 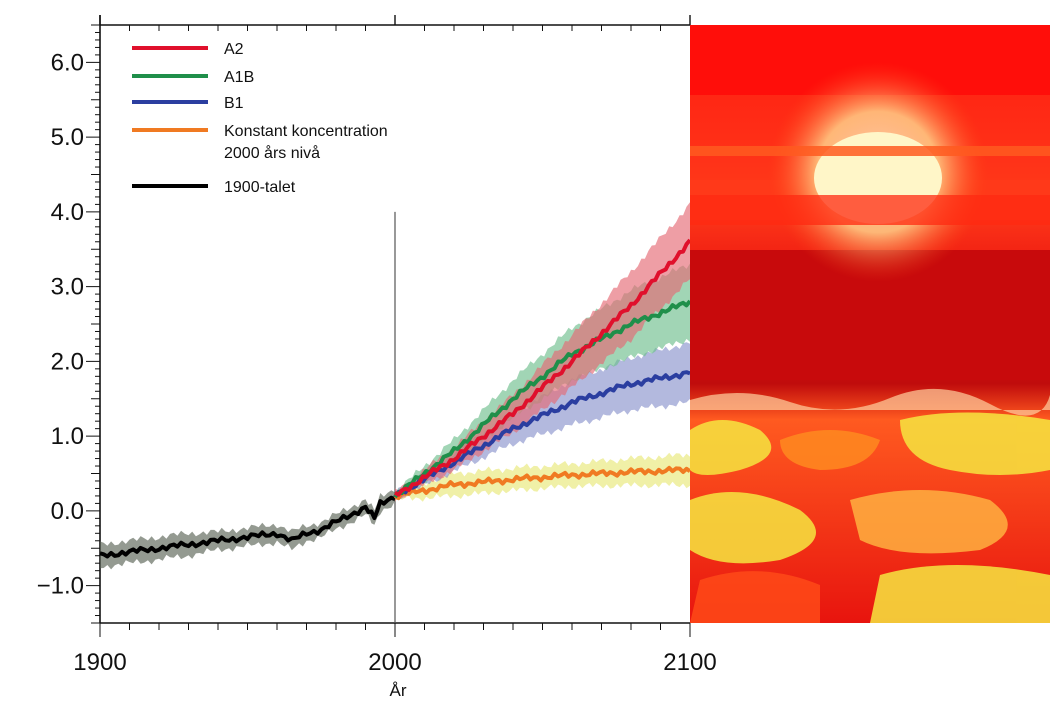 What do you see at coordinates (239, 77) in the screenshot?
I see `legend-label: A1B` at bounding box center [239, 77].